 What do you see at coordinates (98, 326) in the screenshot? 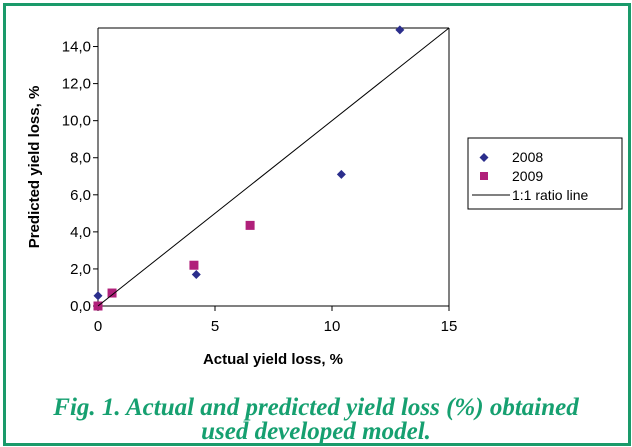
I see `x-tick-label: 0` at bounding box center [98, 326].